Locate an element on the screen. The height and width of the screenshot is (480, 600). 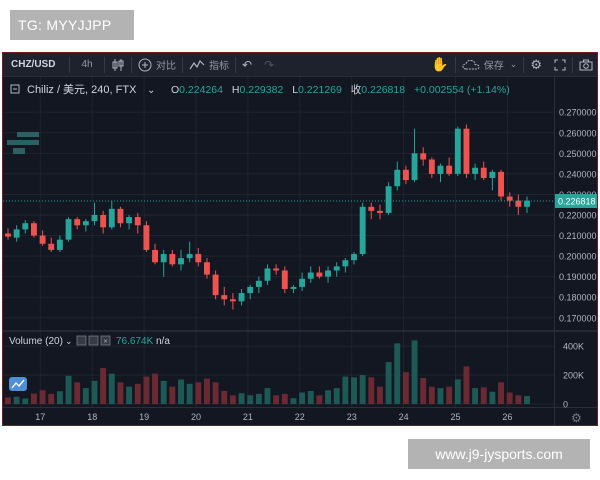
close-icon is located at coordinates (105, 340).